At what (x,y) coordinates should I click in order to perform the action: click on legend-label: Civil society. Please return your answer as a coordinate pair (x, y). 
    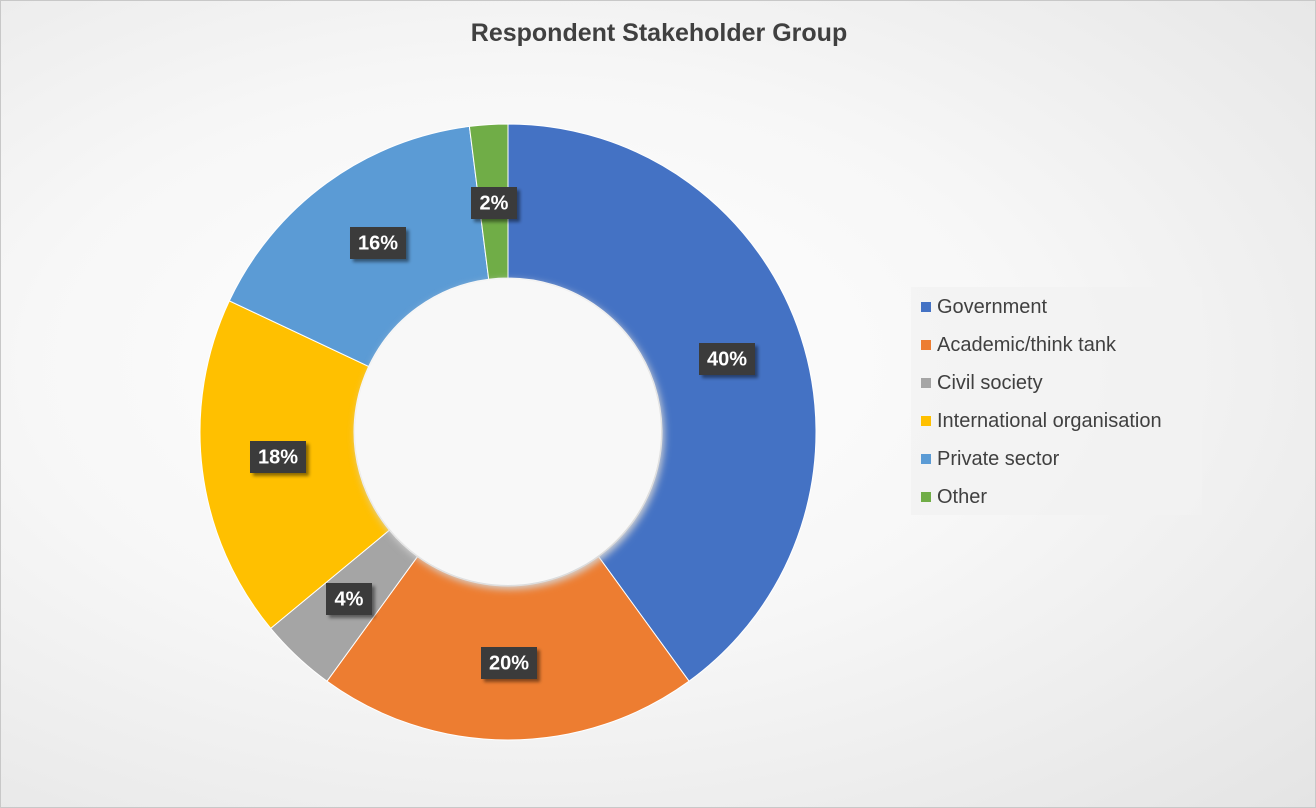
    Looking at the image, I should click on (990, 382).